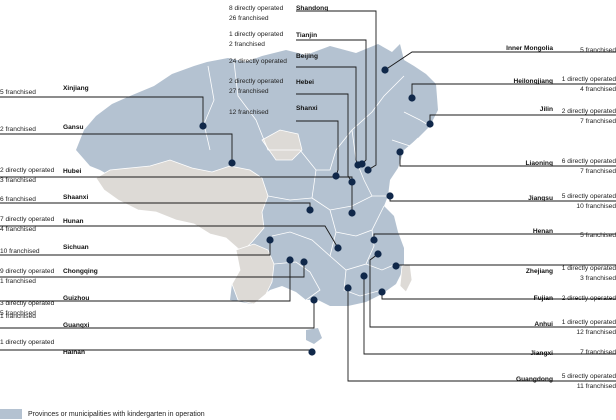 Image resolution: width=616 pixels, height=420 pixels. Describe the element at coordinates (145, 281) in the screenshot. I see `leader-line-guizhou` at that location.